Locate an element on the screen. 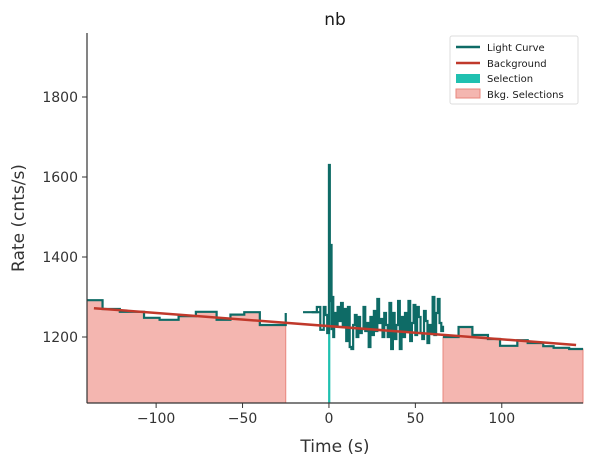  legend-swatch-bkg-selections is located at coordinates (468, 93).